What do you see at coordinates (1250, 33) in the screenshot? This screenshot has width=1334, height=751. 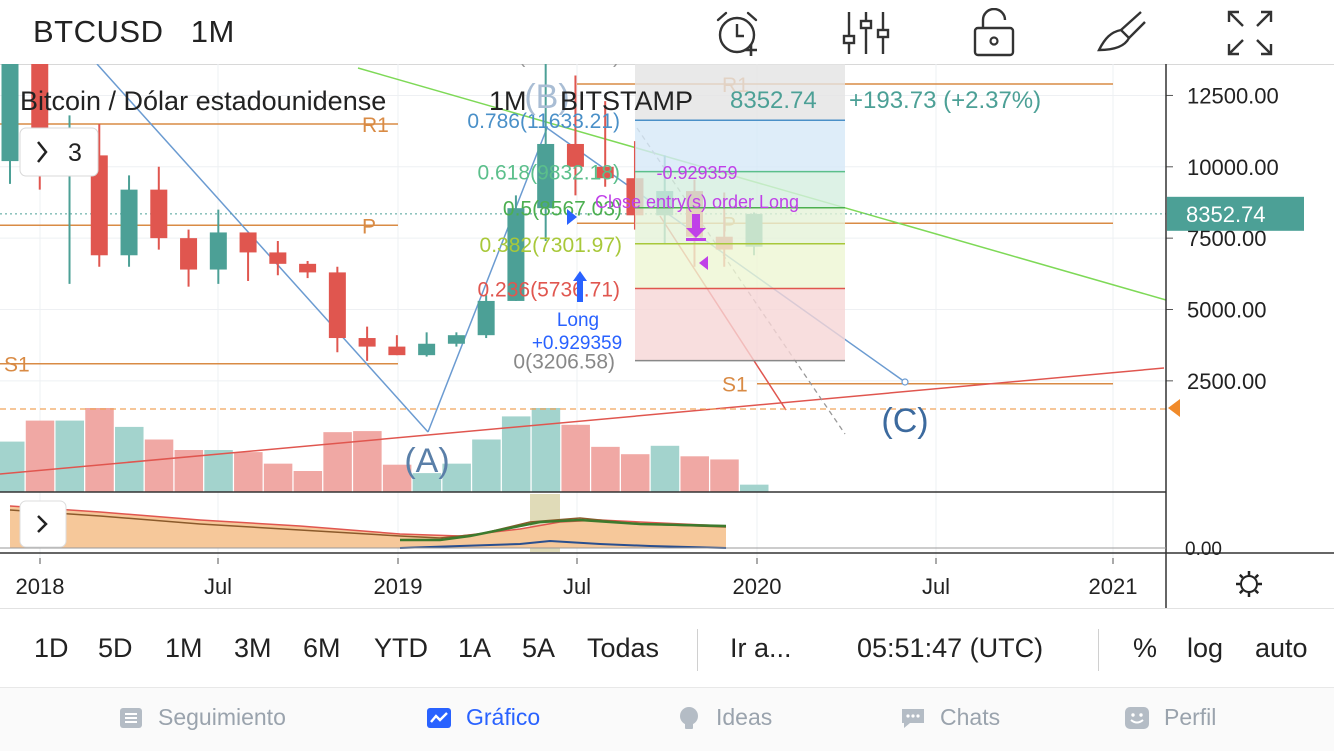 I see `fullscreen-icon` at bounding box center [1250, 33].